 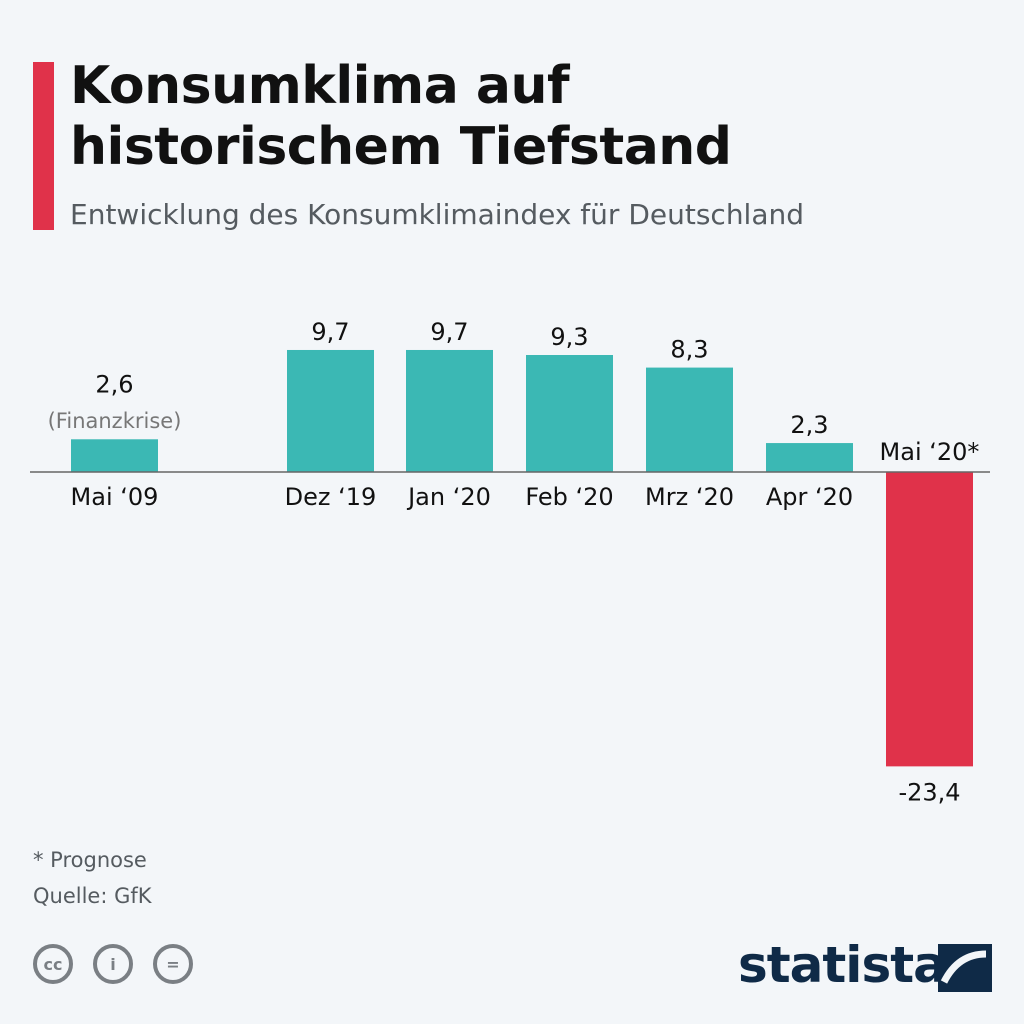 I want to click on statista-logo-mark, so click(x=965, y=968).